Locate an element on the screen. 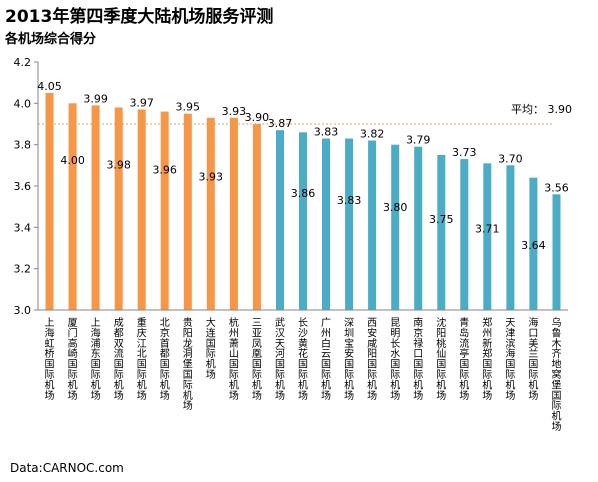 Image resolution: width=598 pixels, height=482 pixels. value-label: 3.73 is located at coordinates (464, 152).